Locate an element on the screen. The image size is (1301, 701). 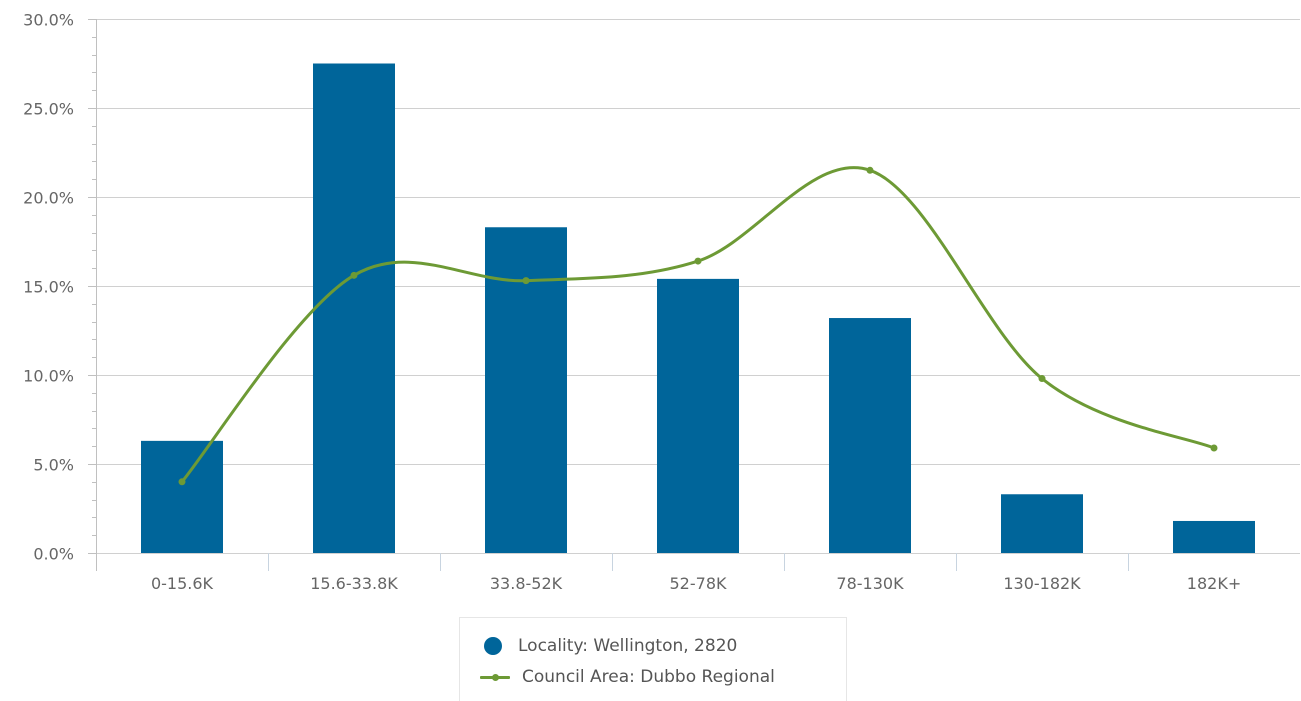
legend-item-locality: Locality: Wellington, 2820 is located at coordinates (608, 646).